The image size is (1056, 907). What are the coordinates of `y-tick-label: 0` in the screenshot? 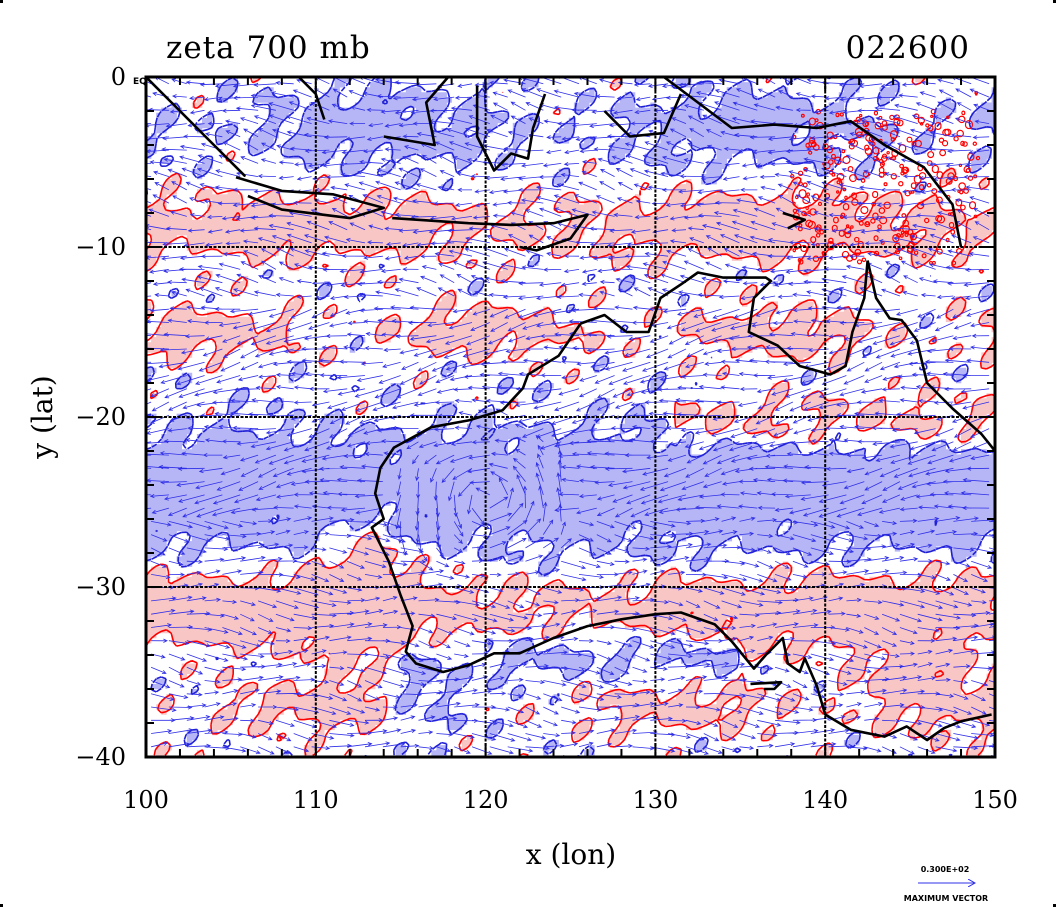 It's located at (118, 77).